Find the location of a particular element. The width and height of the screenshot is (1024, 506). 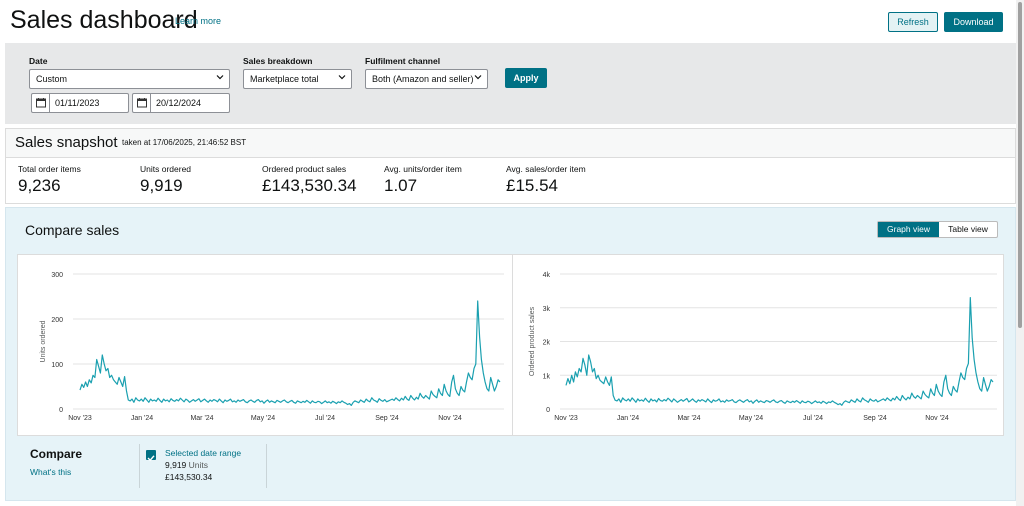

y-tick-label: 4k is located at coordinates (547, 275).